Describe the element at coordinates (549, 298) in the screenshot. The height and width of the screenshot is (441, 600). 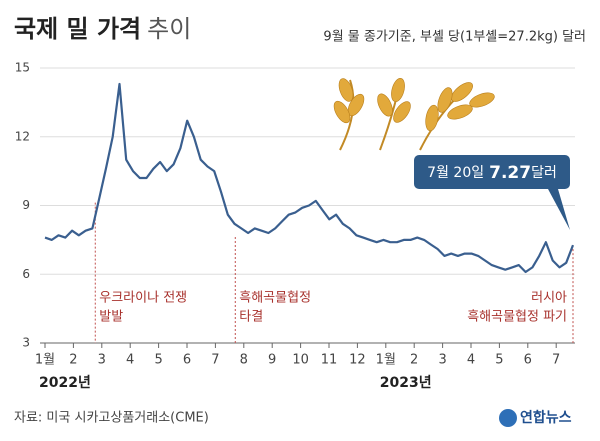
I see `annotation: 러시아` at that location.